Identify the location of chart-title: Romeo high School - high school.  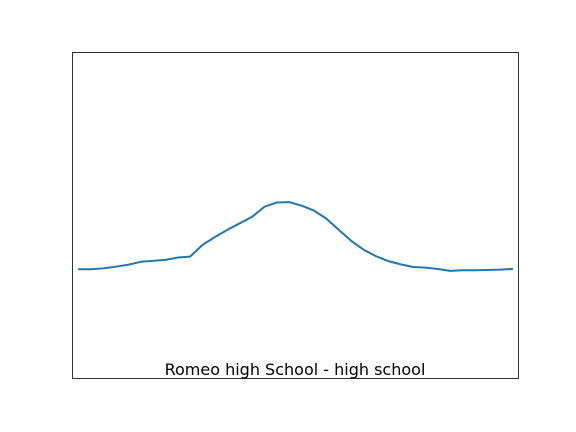
(295, 369).